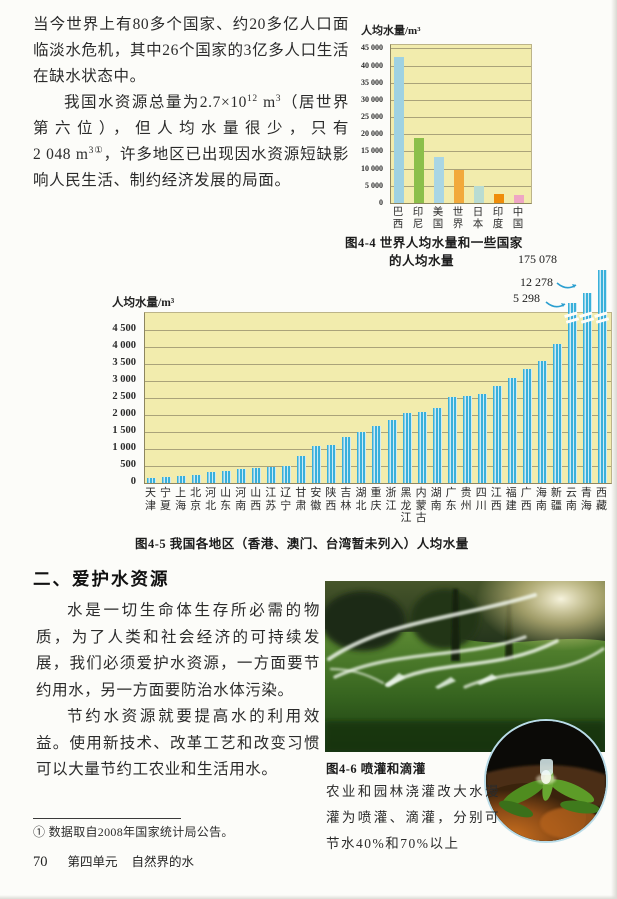 This screenshot has height=899, width=617. What do you see at coordinates (372, 65) in the screenshot?
I see `y-tick-label: 40 000` at bounding box center [372, 65].